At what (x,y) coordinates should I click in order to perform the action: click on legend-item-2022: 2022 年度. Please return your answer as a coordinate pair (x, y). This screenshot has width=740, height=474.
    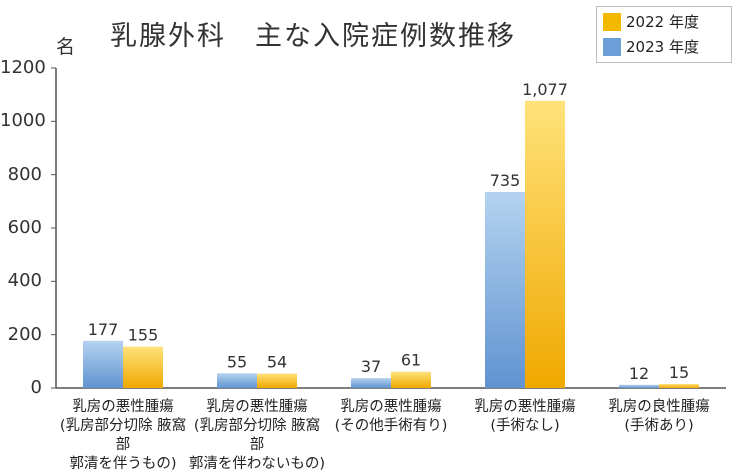
    Looking at the image, I should click on (664, 21).